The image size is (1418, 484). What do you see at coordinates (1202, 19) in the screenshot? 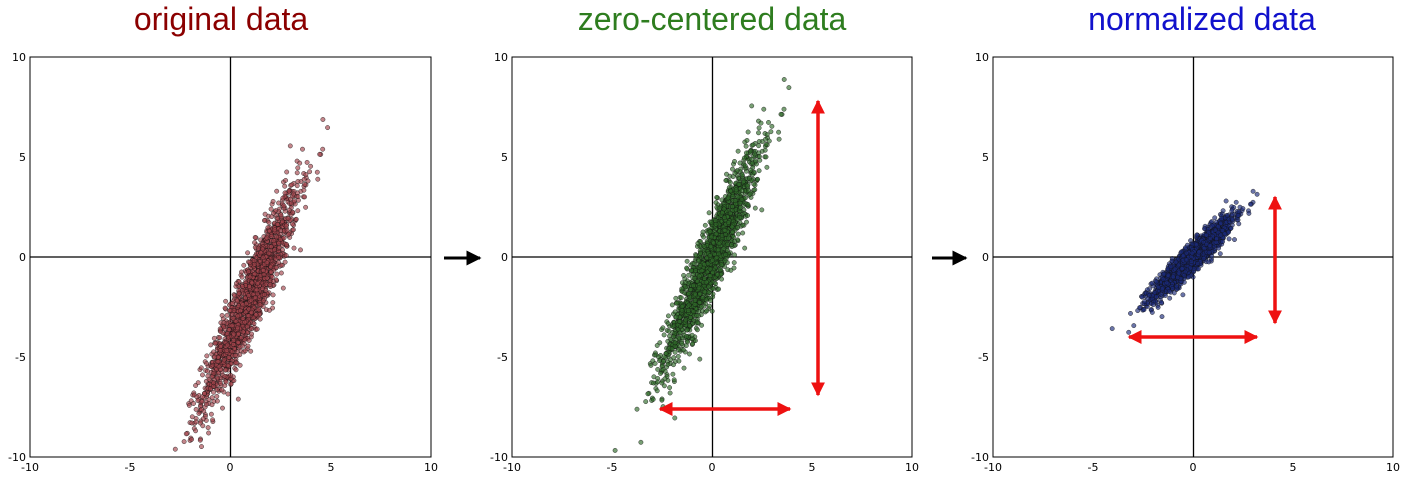
I see `chart-title-normalized: normalized data` at bounding box center [1202, 19].